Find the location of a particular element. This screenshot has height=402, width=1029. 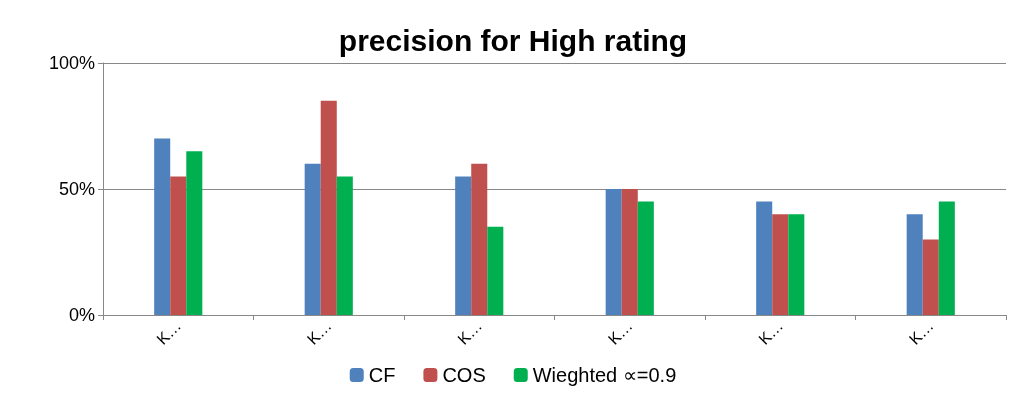

y-tick-label: 0% is located at coordinates (81, 315).